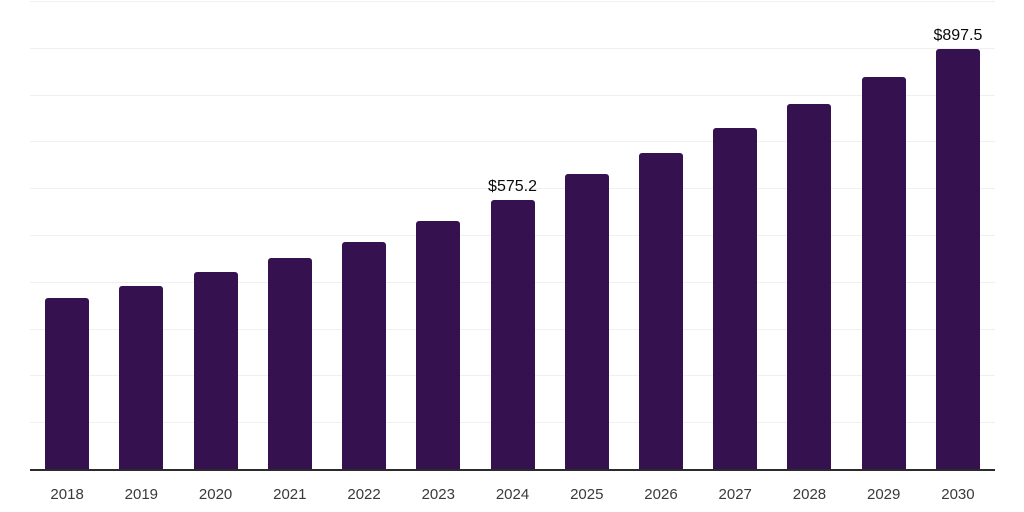 The image size is (1024, 512). What do you see at coordinates (215, 494) in the screenshot?
I see `x-tick-label-2020: 2020` at bounding box center [215, 494].